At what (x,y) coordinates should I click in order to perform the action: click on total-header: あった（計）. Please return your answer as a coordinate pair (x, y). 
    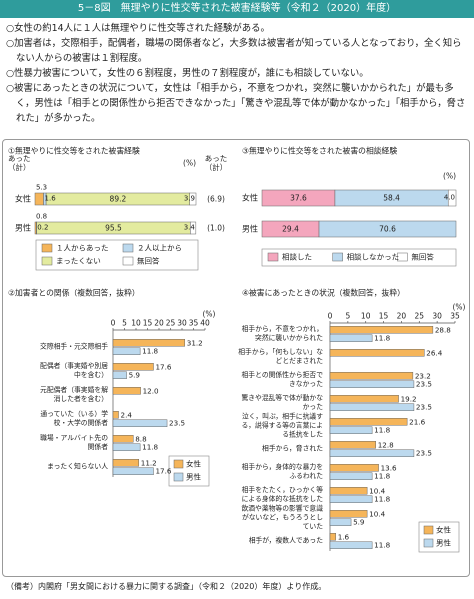
    Looking at the image, I should click on (19, 163).